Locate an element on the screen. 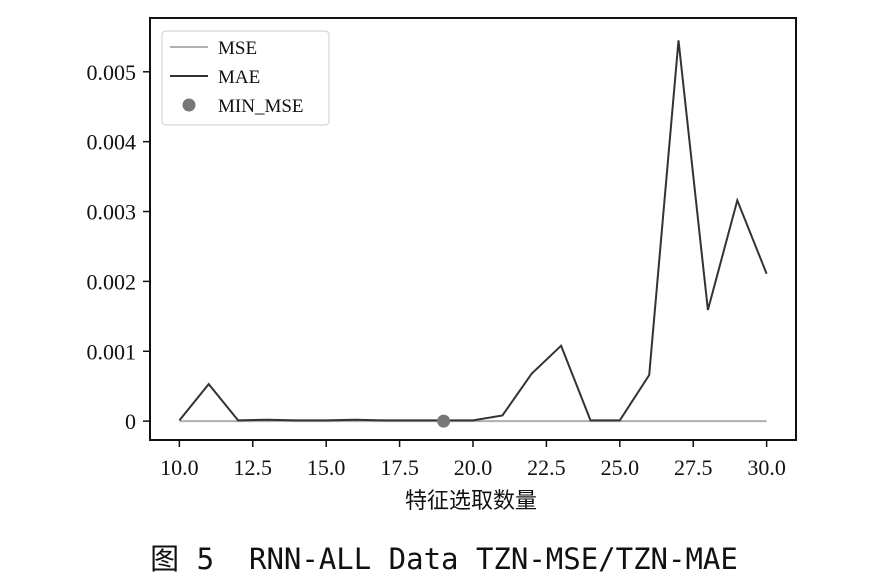 The height and width of the screenshot is (588, 888). legend-label: MAE is located at coordinates (239, 77).